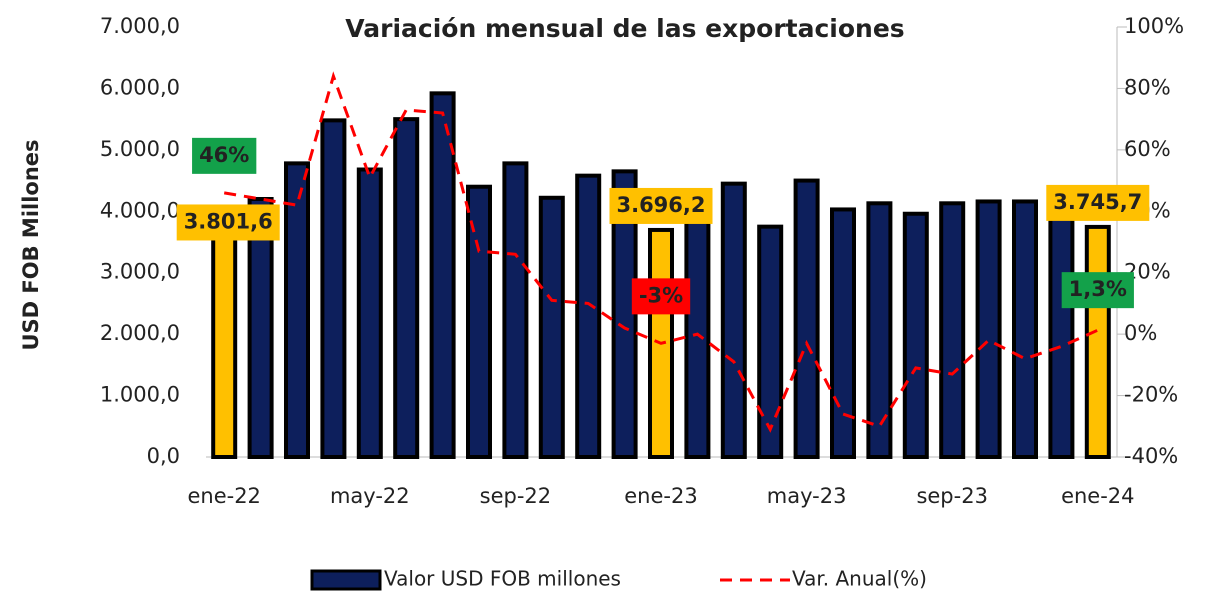 The height and width of the screenshot is (604, 1227). Describe the element at coordinates (223, 496) in the screenshot. I see `x-tick-label: ene-22` at that location.